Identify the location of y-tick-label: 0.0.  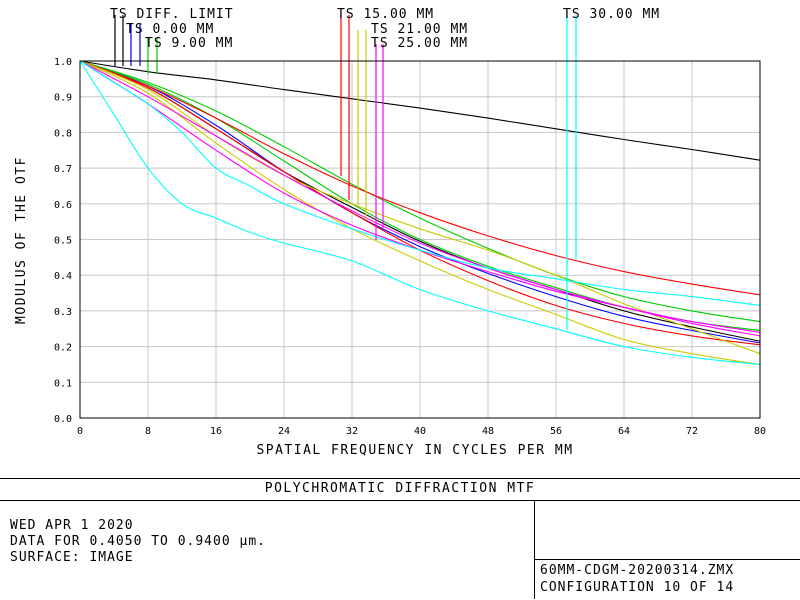
(63, 419).